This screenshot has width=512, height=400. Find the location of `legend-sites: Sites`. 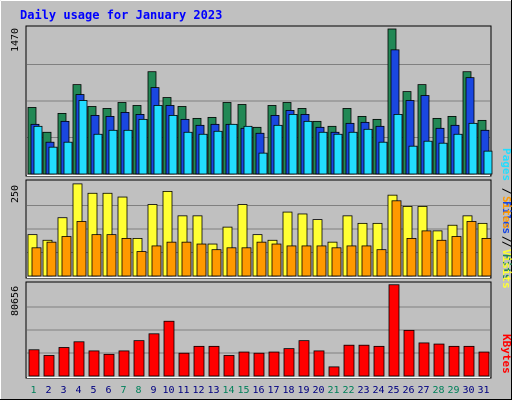

legend-sites: Sites is located at coordinates (506, 212).